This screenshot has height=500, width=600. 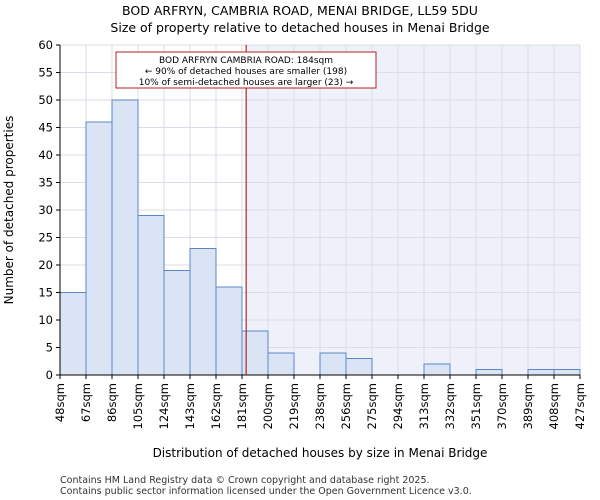 I want to click on x-tick-label: 256sqm, so click(x=346, y=406).